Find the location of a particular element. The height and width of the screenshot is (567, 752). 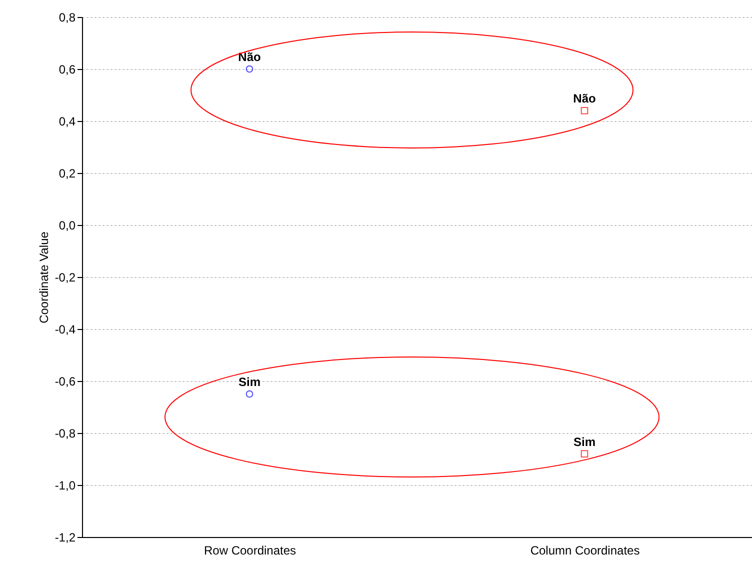

y-tick-label: -1,0 is located at coordinates (65, 485).